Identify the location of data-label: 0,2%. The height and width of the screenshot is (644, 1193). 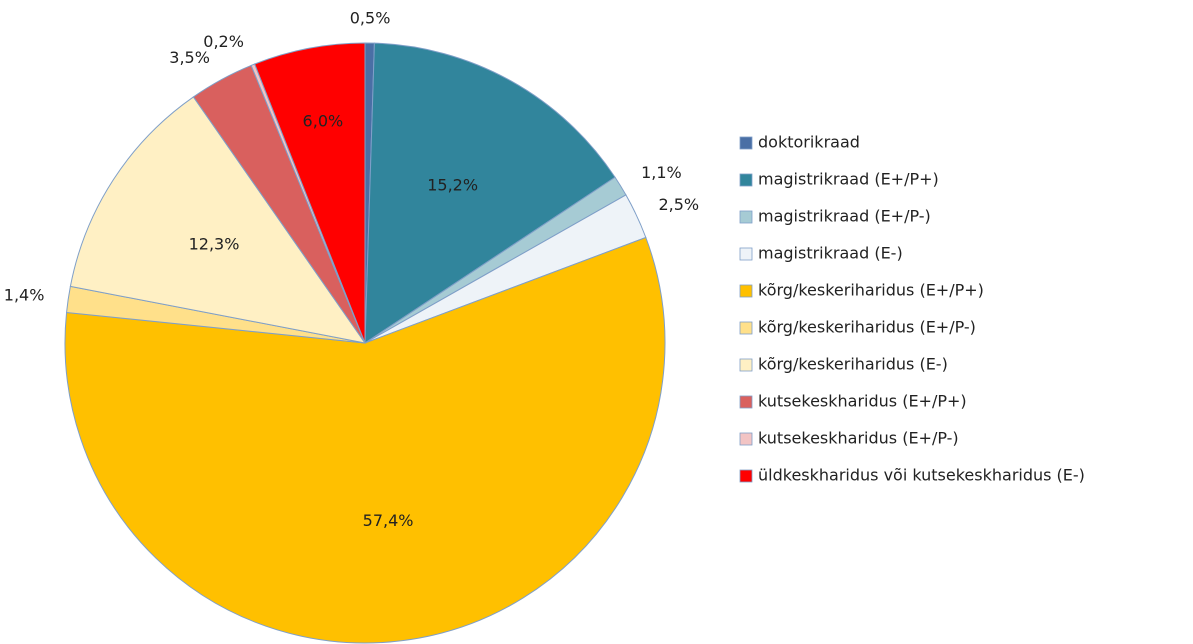
(223, 41).